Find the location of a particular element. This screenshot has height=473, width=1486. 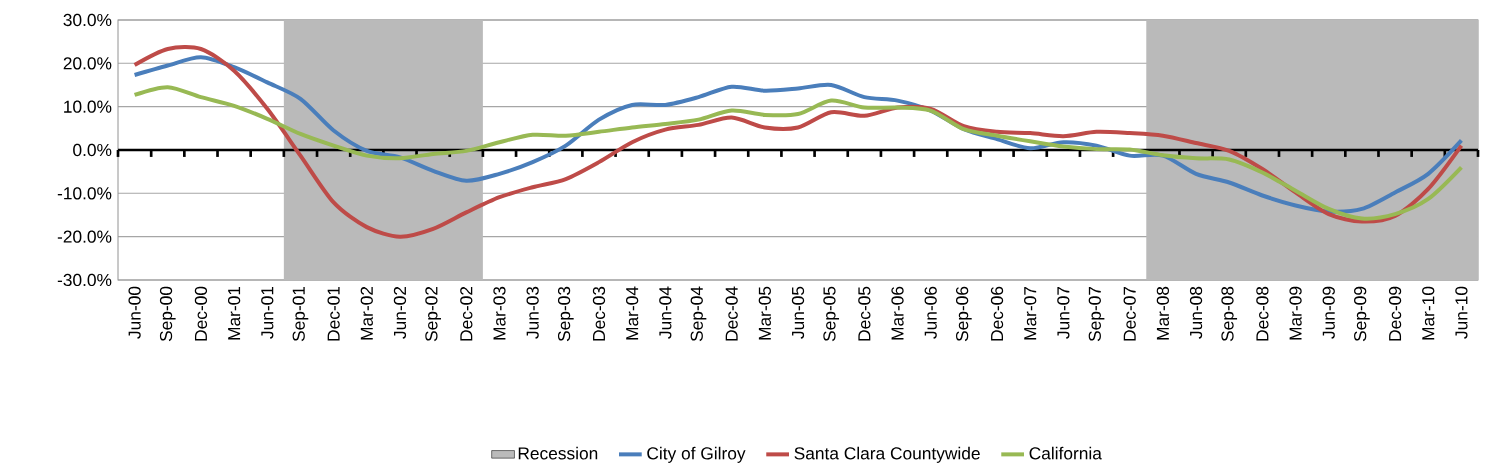

x-tick-label: Dec-05 is located at coordinates (864, 313).